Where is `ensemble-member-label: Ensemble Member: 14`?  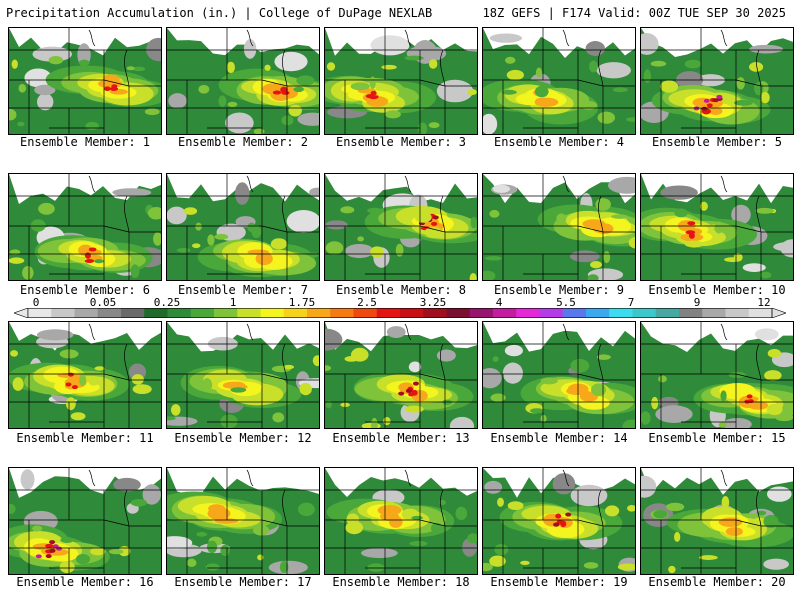 ensemble-member-label: Ensemble Member: 14 is located at coordinates (559, 438).